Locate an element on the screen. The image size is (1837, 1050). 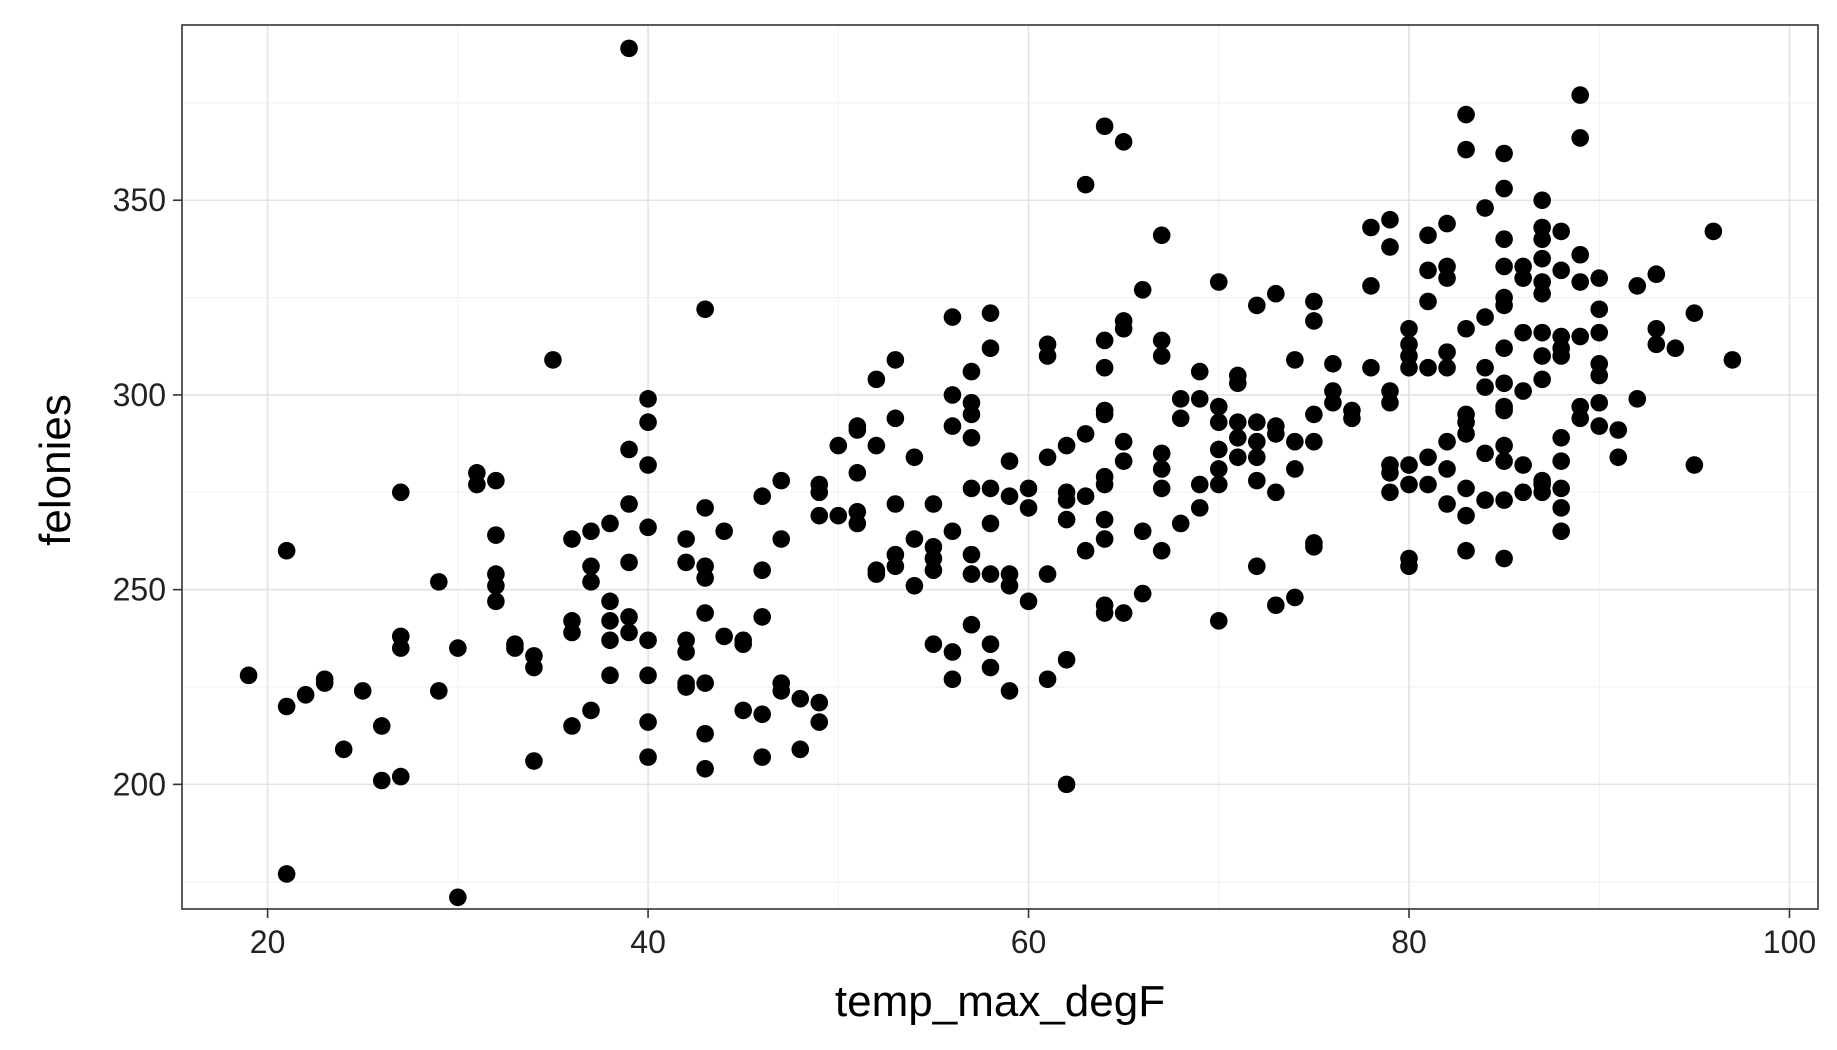
y-tick-label: 350 is located at coordinates (139, 200).